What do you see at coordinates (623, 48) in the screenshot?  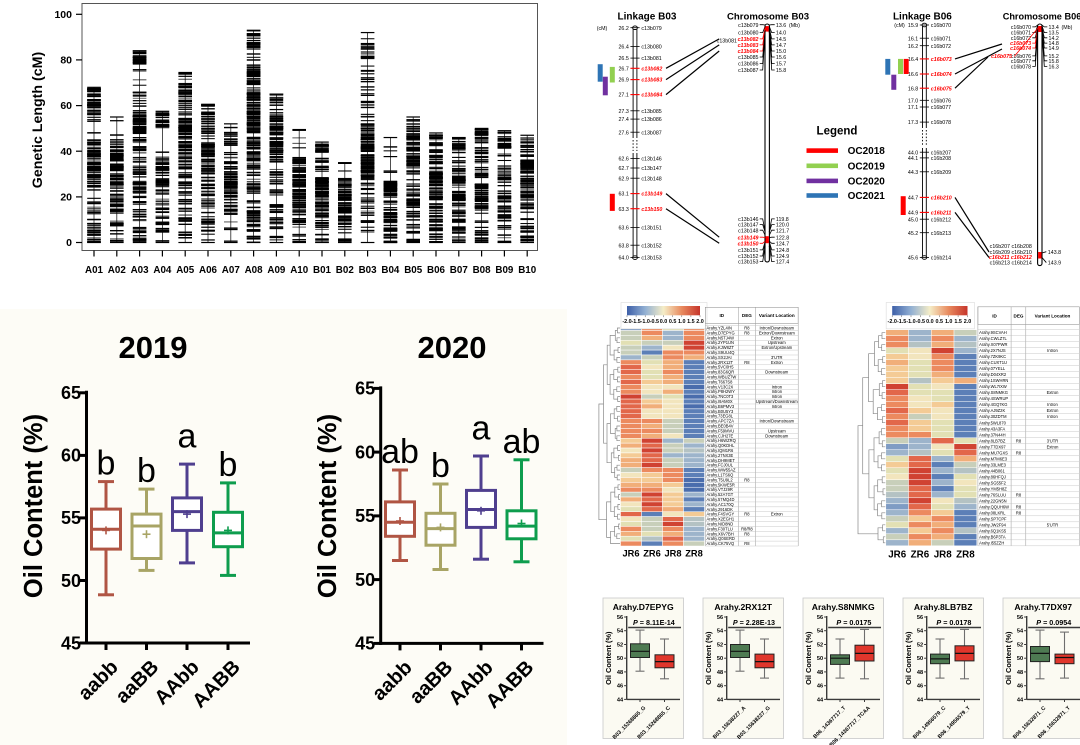 I see `svg-text: 26.4` at bounding box center [623, 48].